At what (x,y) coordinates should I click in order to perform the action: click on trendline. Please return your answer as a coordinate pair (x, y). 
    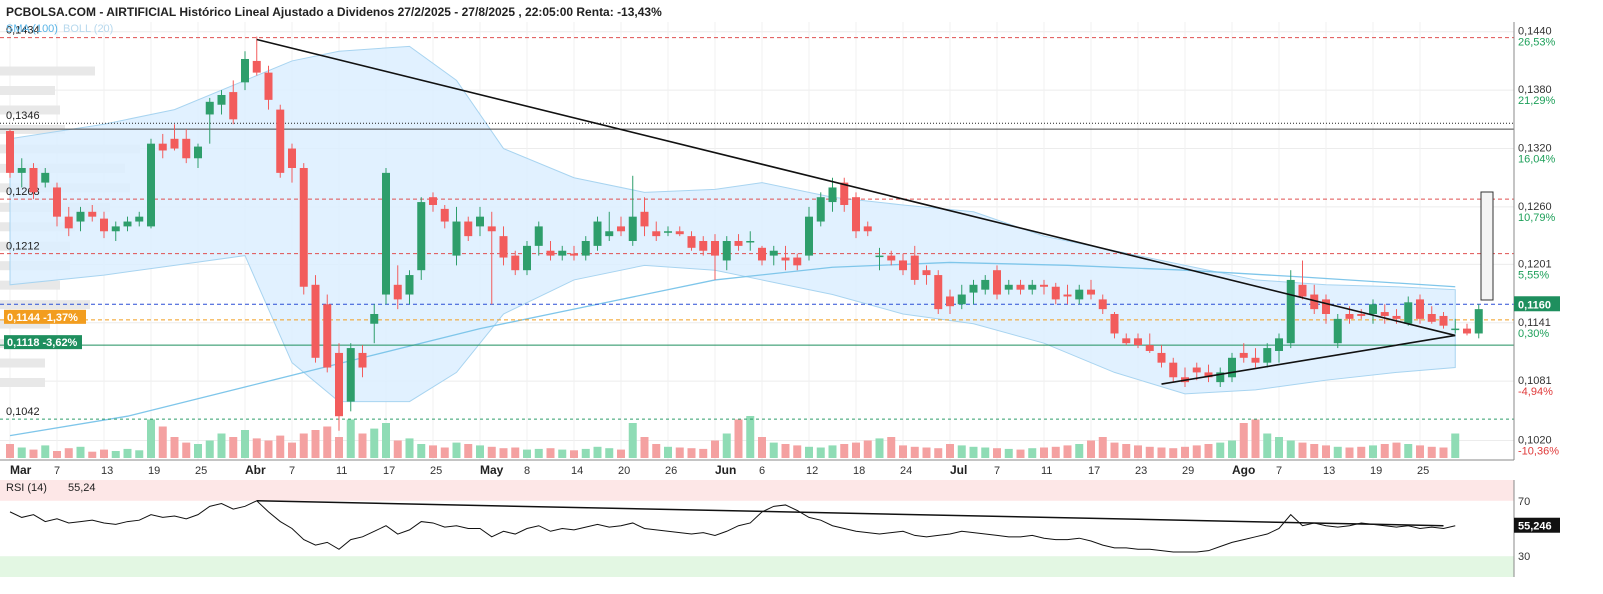
    Looking at the image, I should click on (1308, 359).